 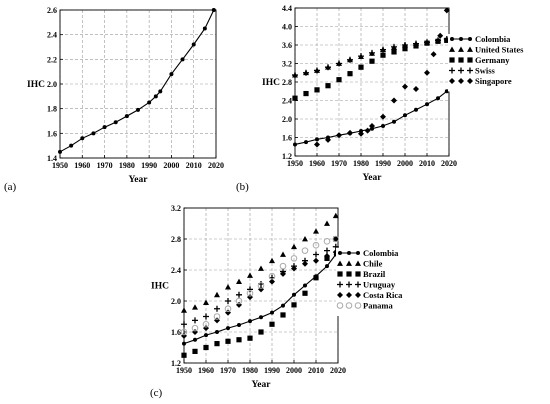 I want to click on series-swiss, so click(x=371, y=57).